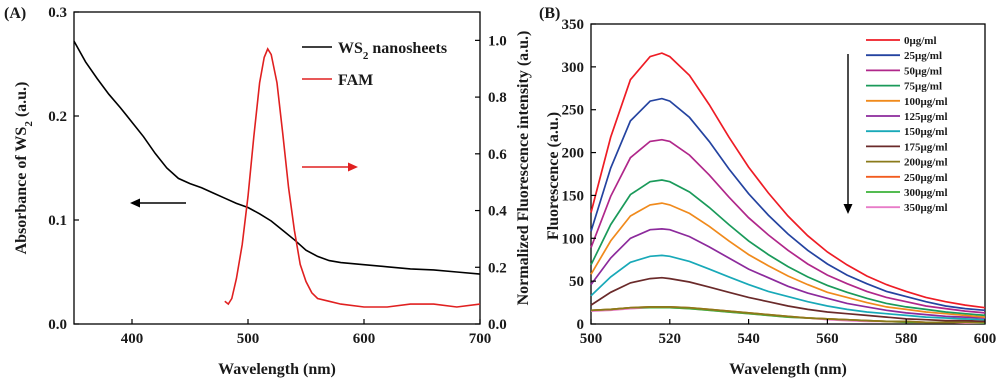 The image size is (999, 380). I want to click on panel-b-x-axis-title: Wavelength (nm), so click(788, 369).